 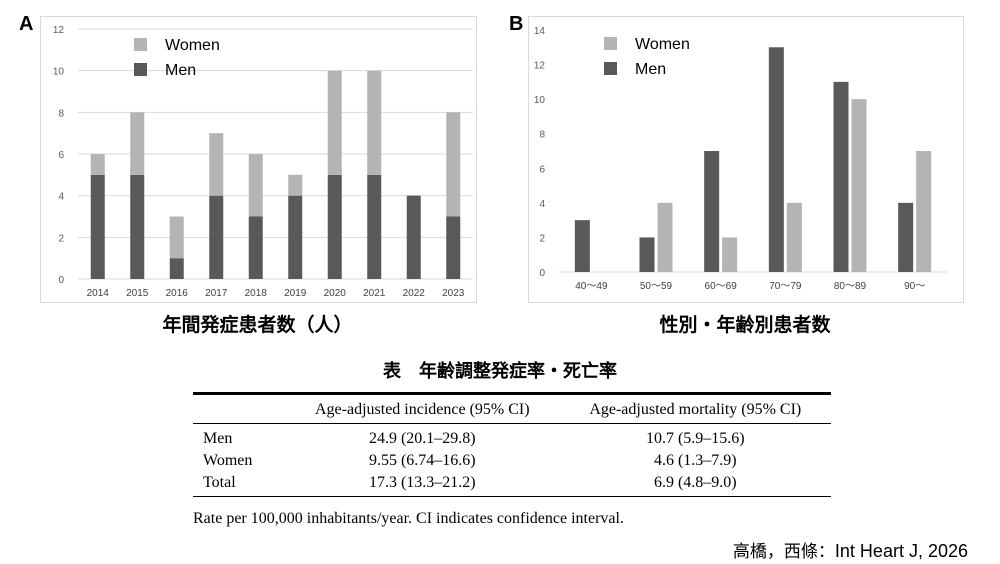 I want to click on table-row: Total 17.3 (13.3–21.2) 6.9 (4.8–9.0), so click(x=512, y=484).